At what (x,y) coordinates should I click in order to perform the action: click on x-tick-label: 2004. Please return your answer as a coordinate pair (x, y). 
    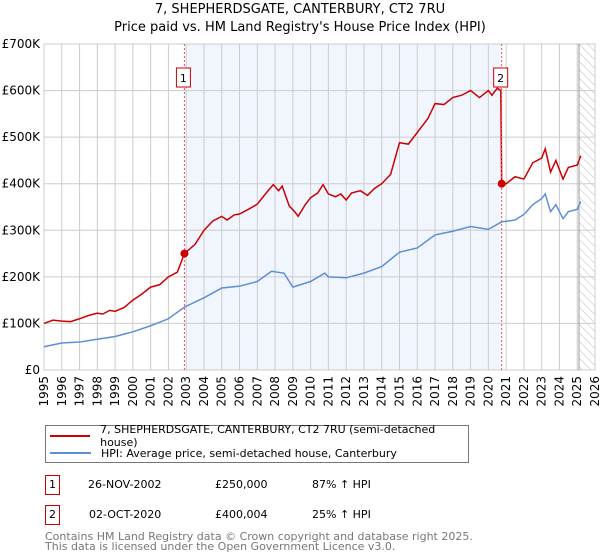
    Looking at the image, I should click on (204, 391).